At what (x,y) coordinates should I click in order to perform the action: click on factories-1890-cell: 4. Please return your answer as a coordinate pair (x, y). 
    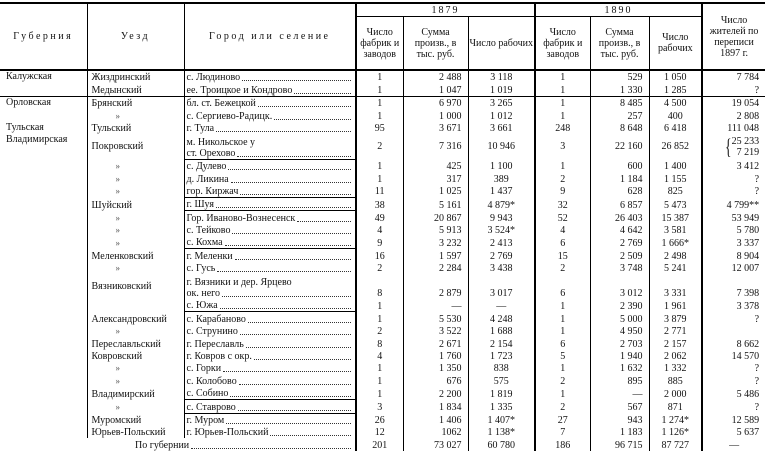
    Looking at the image, I should click on (562, 230).